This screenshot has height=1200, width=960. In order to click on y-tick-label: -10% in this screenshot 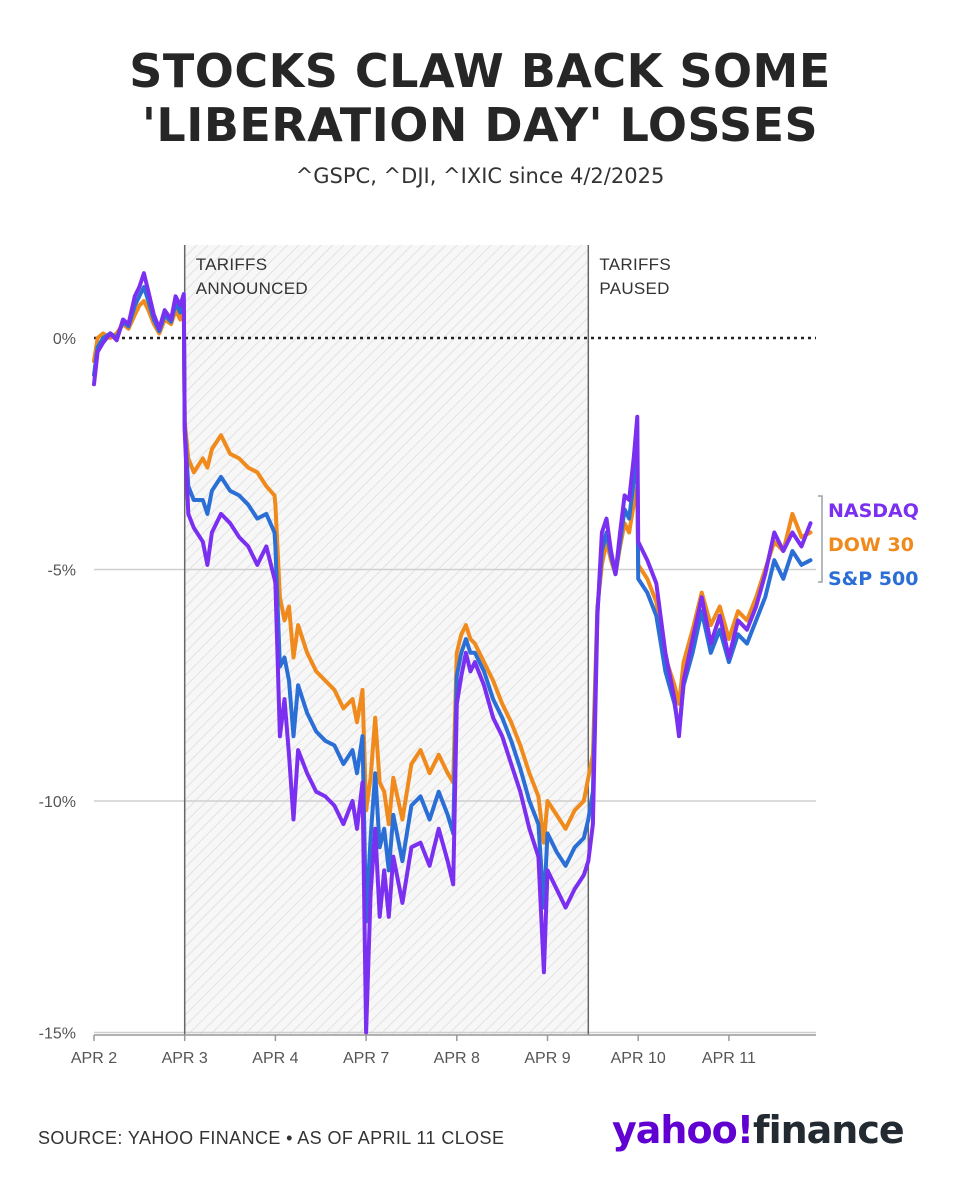, I will do `click(57, 802)`.